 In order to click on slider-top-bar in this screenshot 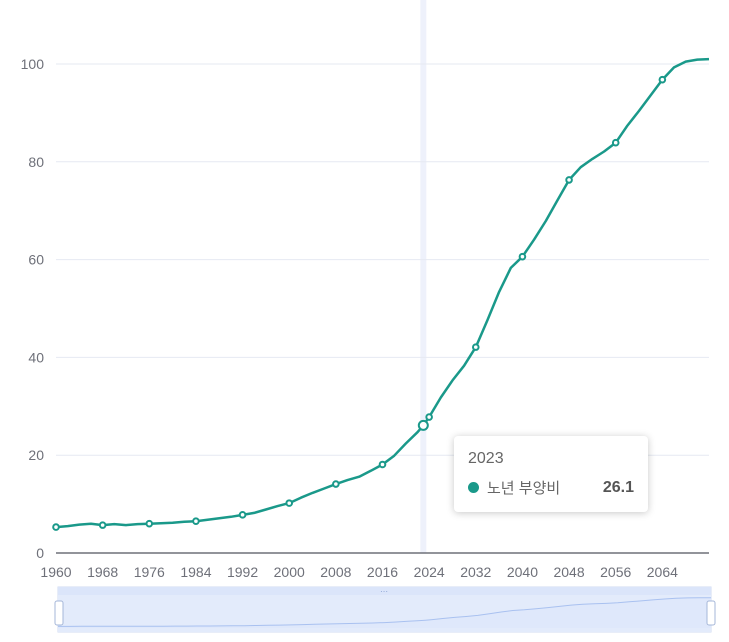, I will do `click(384, 591)`.